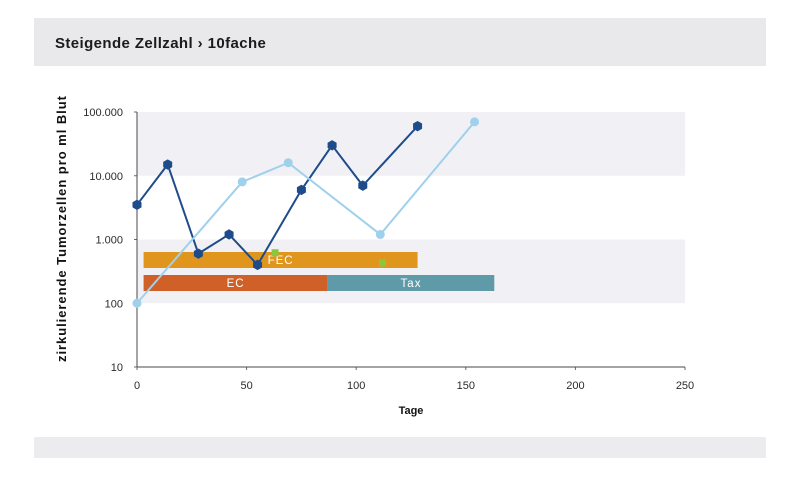 This screenshot has height=492, width=800. Describe the element at coordinates (466, 386) in the screenshot. I see `x-tick-label: 150` at that location.